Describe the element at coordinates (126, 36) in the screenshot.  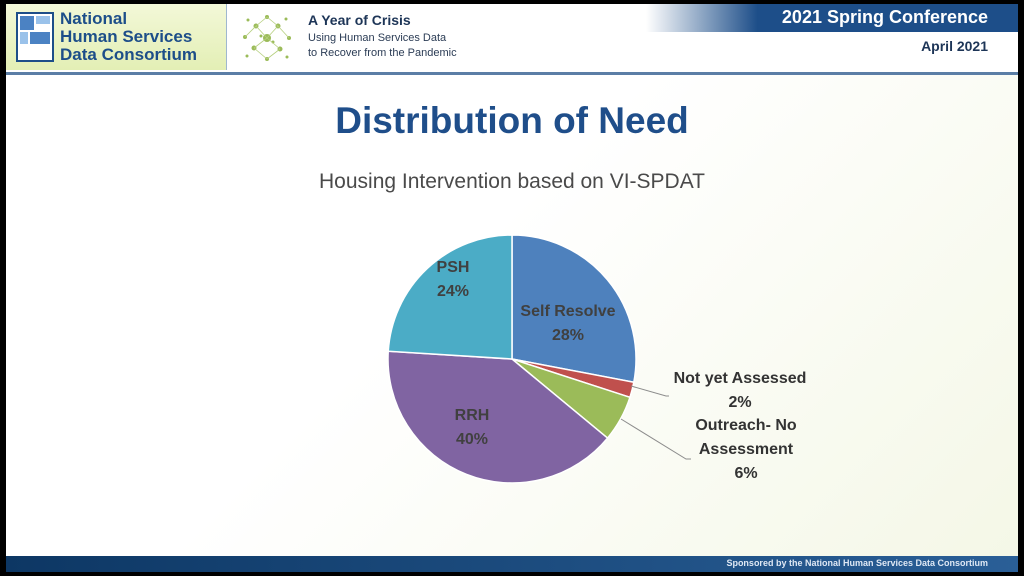
I see `org-name-line-2: Human Services` at that location.